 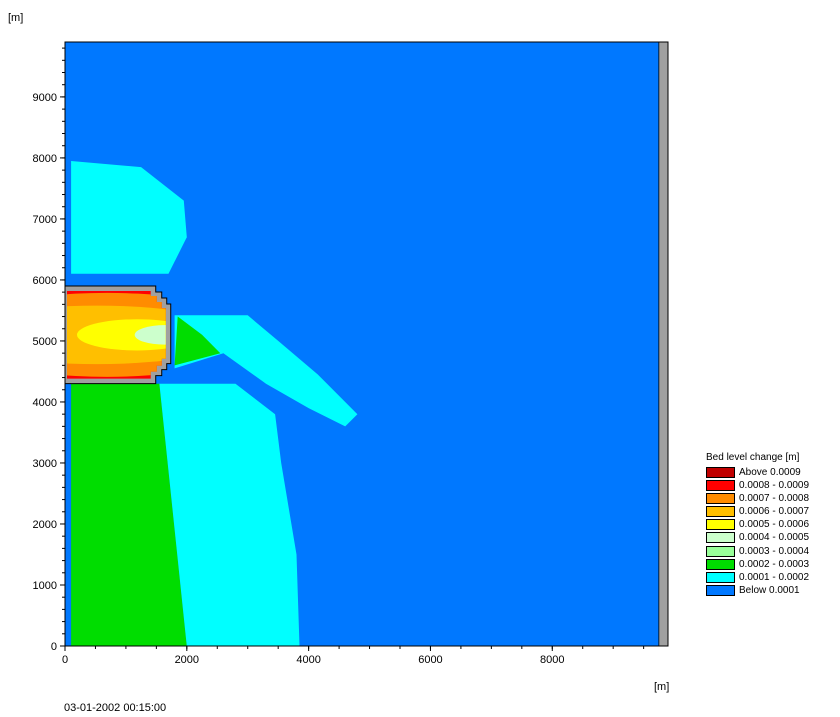 I want to click on legend-label: 0.0003 - 0.0004, so click(x=774, y=551).